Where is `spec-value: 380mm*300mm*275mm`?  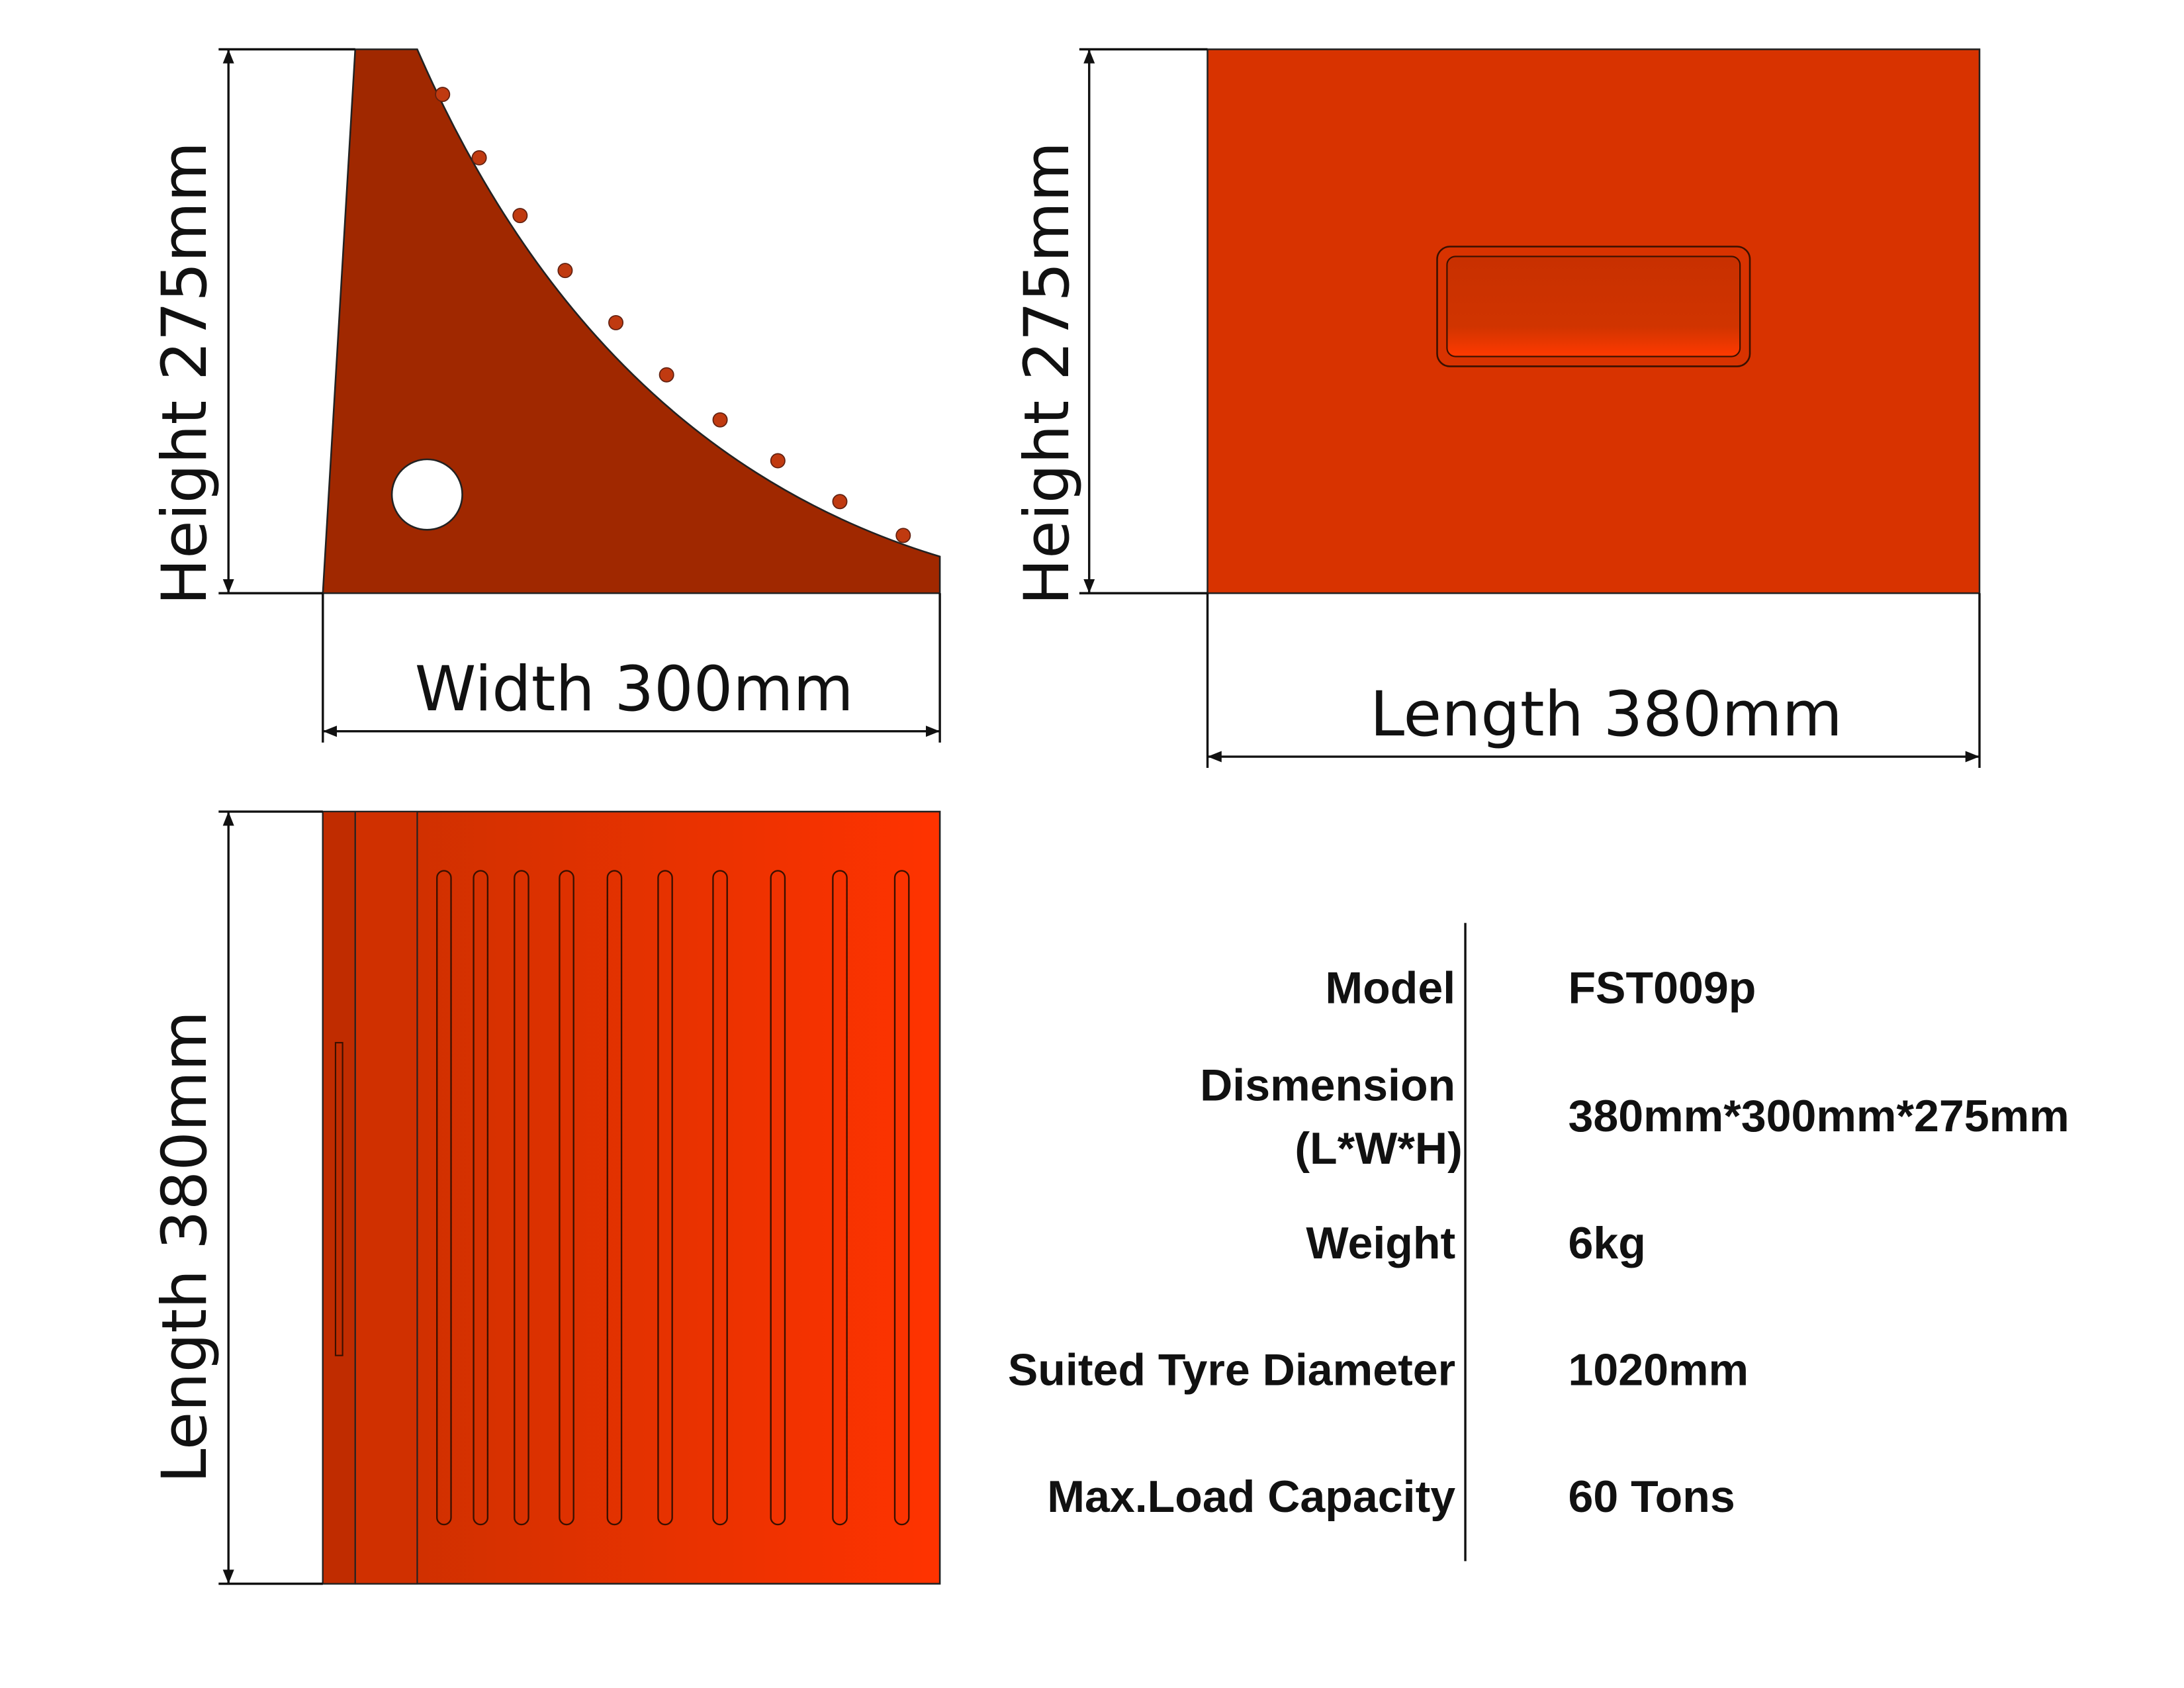
spec-value: 380mm*300mm*275mm is located at coordinates (1818, 1116).